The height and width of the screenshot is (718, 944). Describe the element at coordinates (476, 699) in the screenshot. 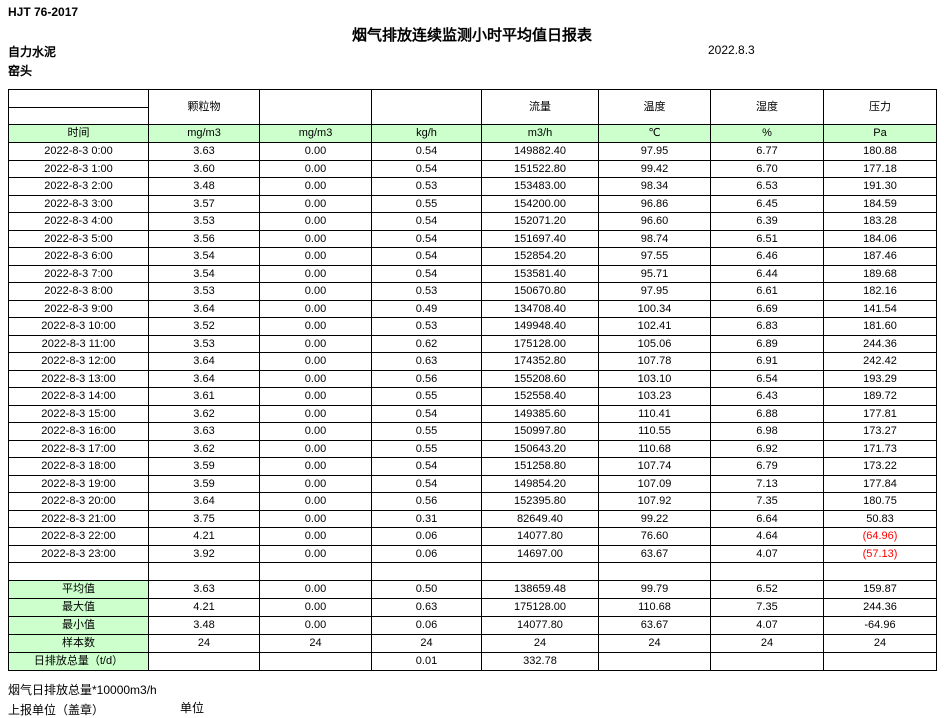

I see `page-footer: 烟气日排放总量*10000m3/h 上报单位（盖章） 单位` at that location.